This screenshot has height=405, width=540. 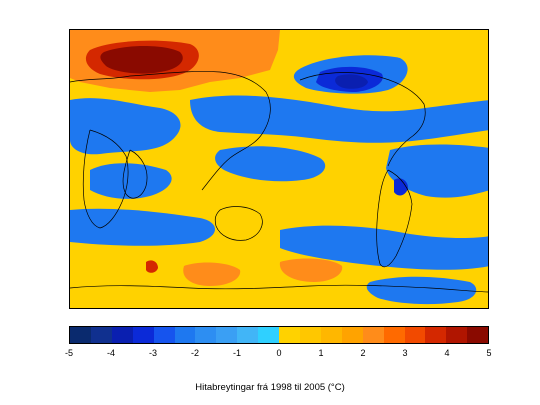 I want to click on colorbar-tick-label: -4, so click(x=111, y=353).